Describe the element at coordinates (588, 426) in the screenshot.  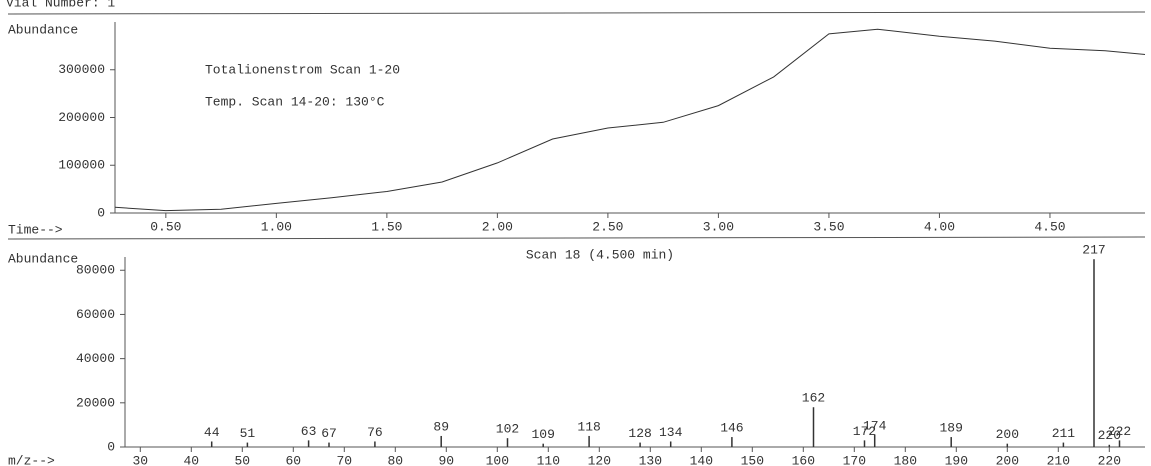
I see `peak-label: 118` at that location.